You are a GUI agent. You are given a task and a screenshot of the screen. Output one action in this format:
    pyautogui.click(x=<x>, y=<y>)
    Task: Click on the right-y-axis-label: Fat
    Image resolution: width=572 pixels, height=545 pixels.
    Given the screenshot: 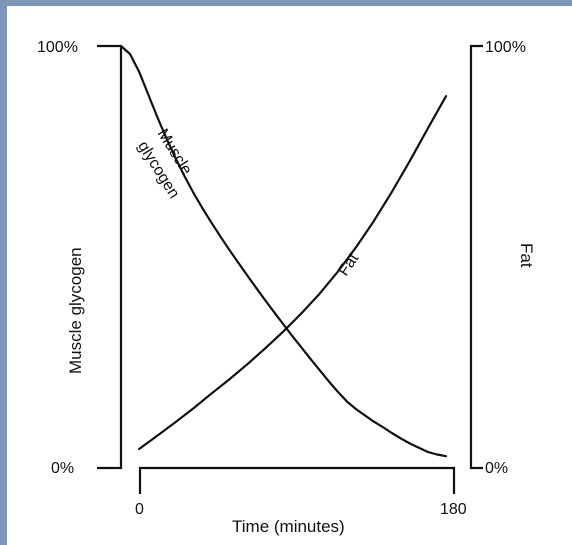 What is the action you would take?
    pyautogui.click(x=526, y=255)
    